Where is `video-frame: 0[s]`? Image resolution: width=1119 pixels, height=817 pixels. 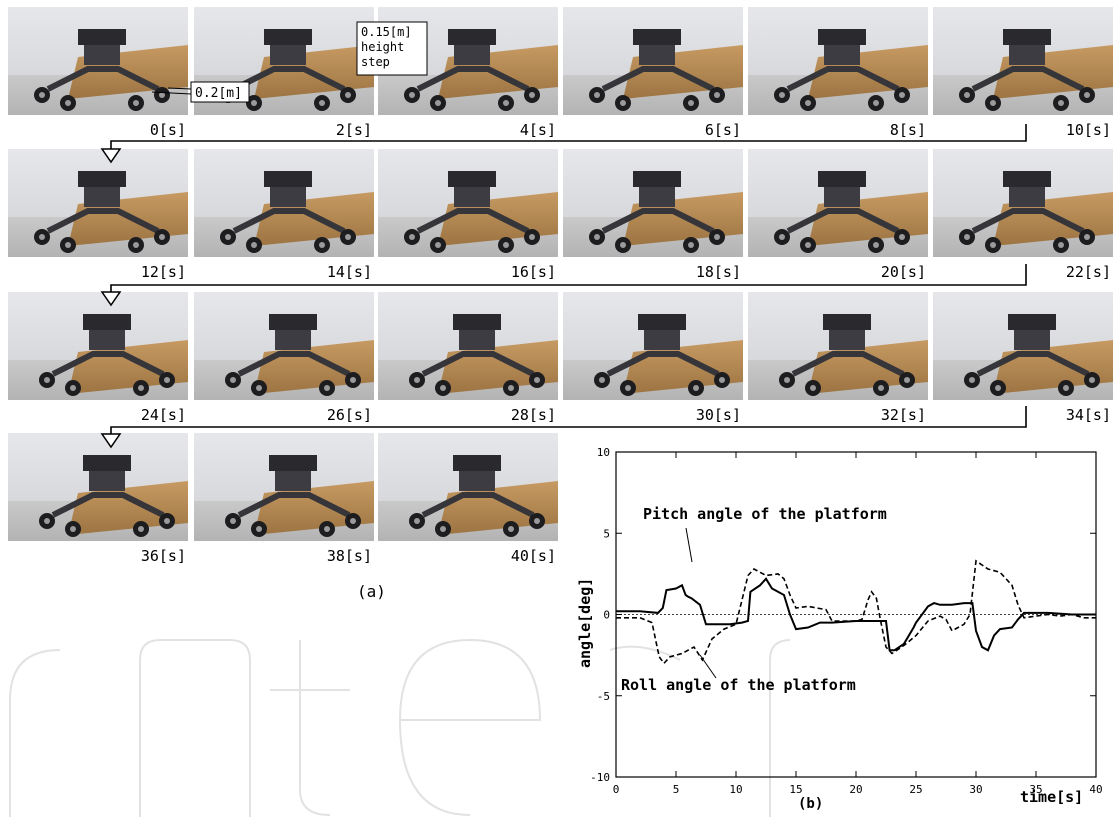
video-frame: 0[s] is located at coordinates (98, 73).